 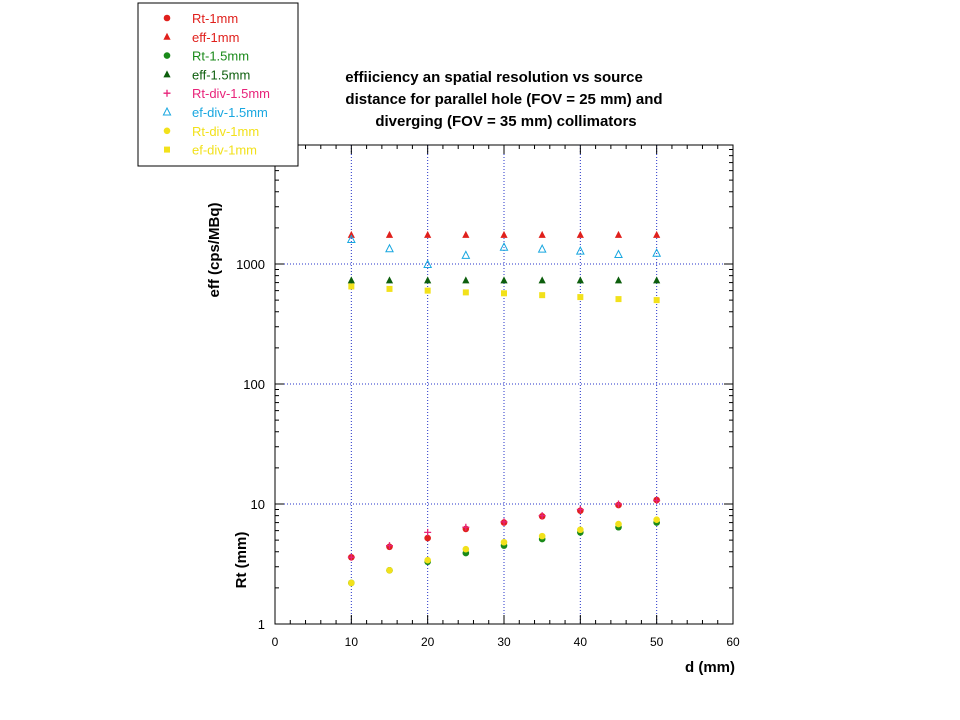 I want to click on legend-label: Rt-1mm, so click(x=215, y=18).